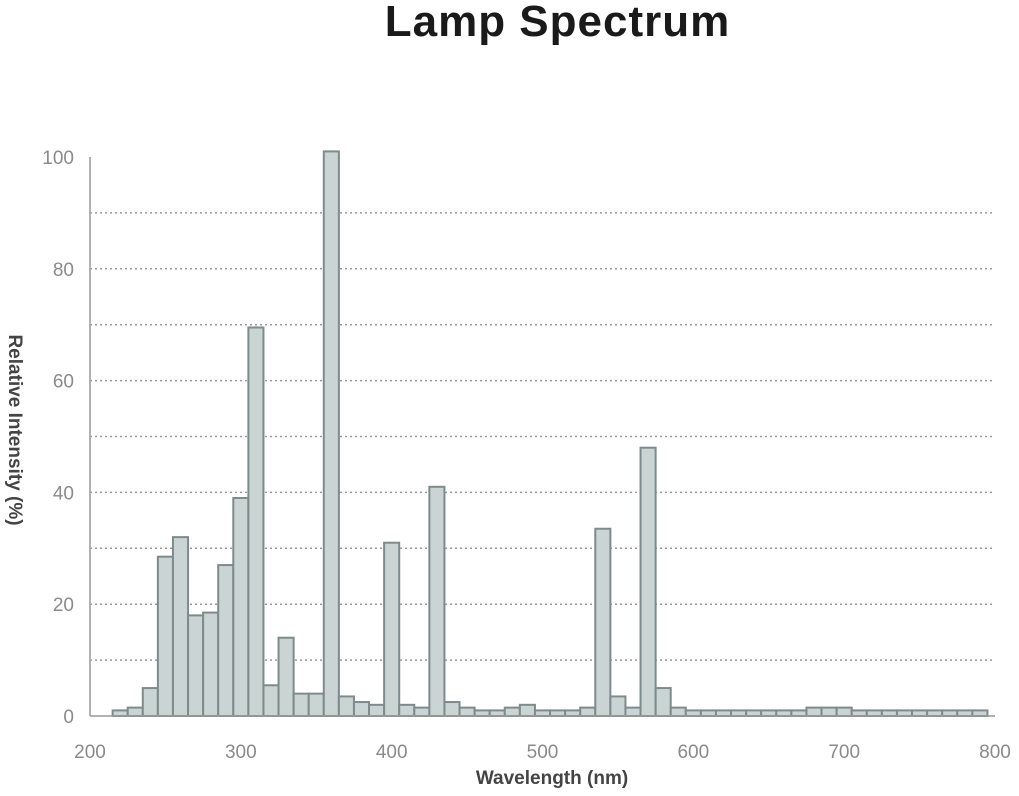 Image resolution: width=1019 pixels, height=796 pixels. Describe the element at coordinates (543, 752) in the screenshot. I see `x-tick-label: 500` at that location.